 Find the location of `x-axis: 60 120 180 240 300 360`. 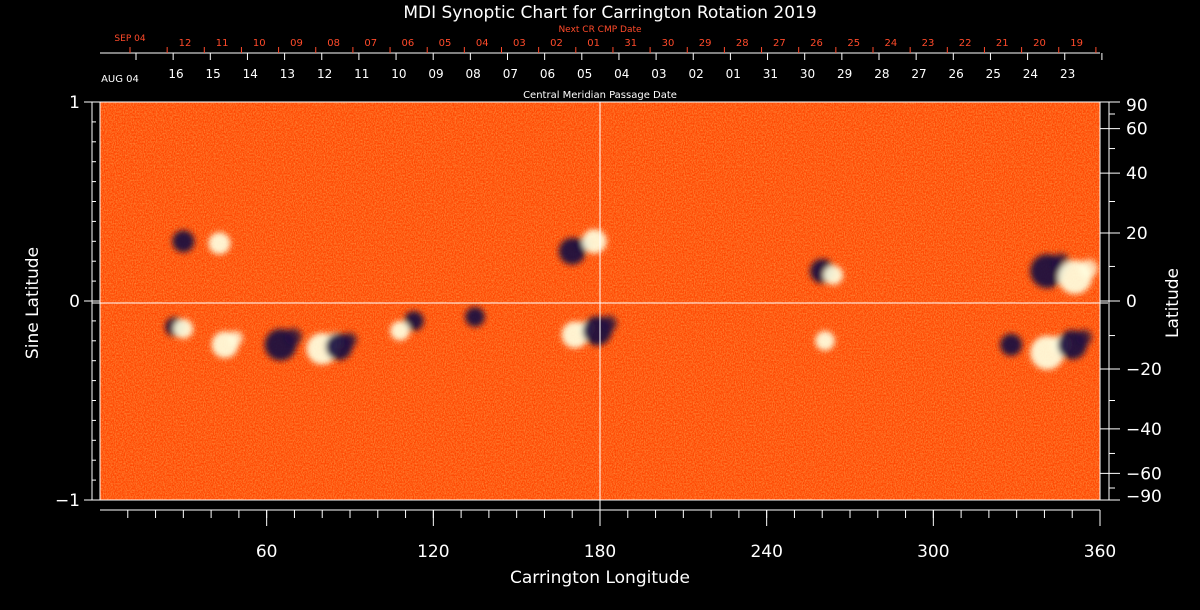

x-axis: 60 120 180 240 300 360 is located at coordinates (608, 535).